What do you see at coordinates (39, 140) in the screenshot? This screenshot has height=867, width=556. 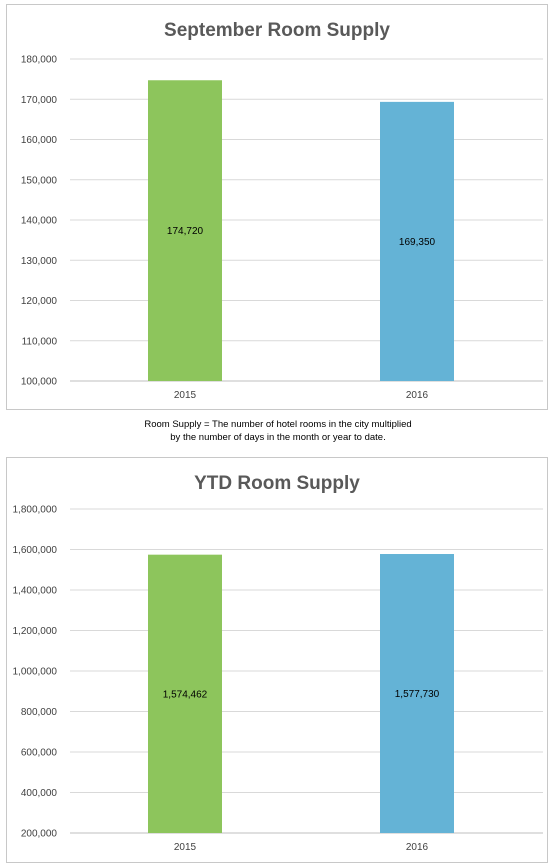 I see `y-tick-label: 160,000` at bounding box center [39, 140].